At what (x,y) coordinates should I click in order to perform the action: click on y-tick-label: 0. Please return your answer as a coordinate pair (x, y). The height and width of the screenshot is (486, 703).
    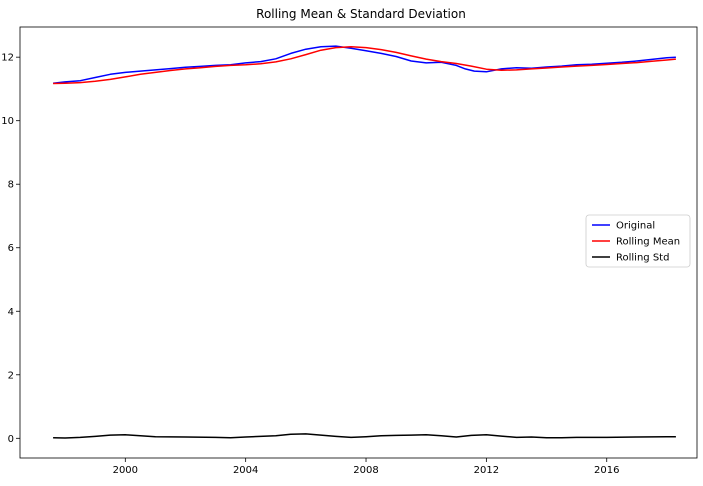
    Looking at the image, I should click on (11, 439).